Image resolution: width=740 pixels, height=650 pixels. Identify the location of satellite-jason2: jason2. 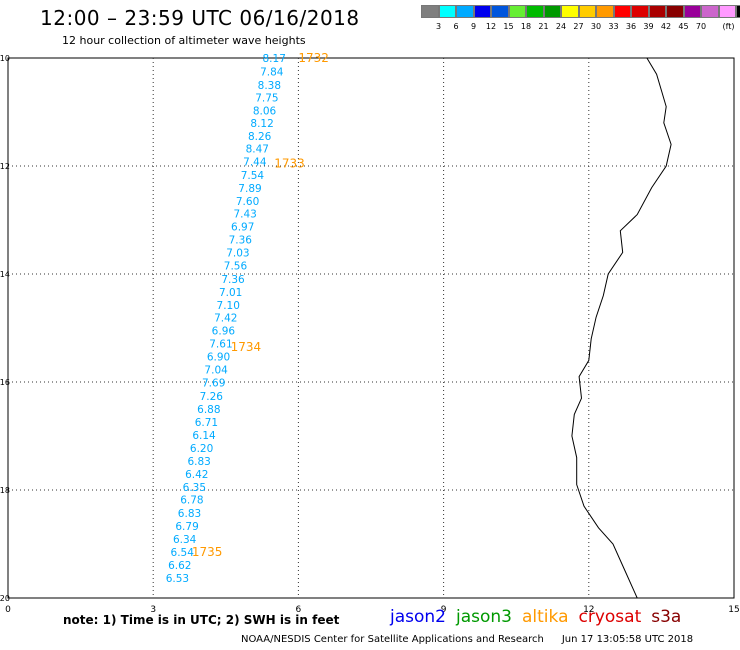
(418, 617).